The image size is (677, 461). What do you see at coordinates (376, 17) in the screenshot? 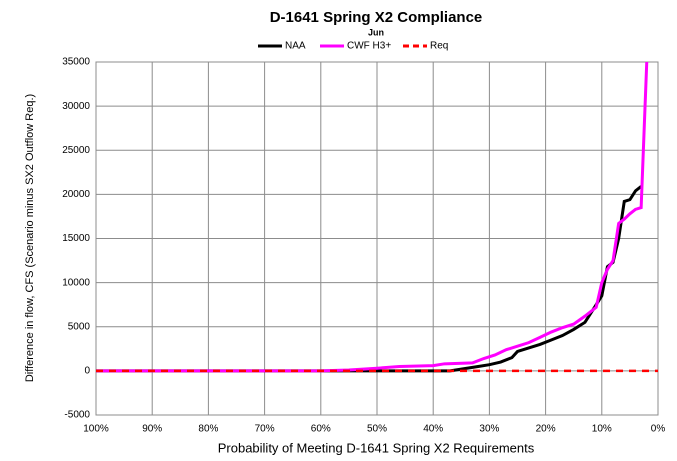
I see `chart-title: D-1641 Spring X2 Compliance` at bounding box center [376, 17].